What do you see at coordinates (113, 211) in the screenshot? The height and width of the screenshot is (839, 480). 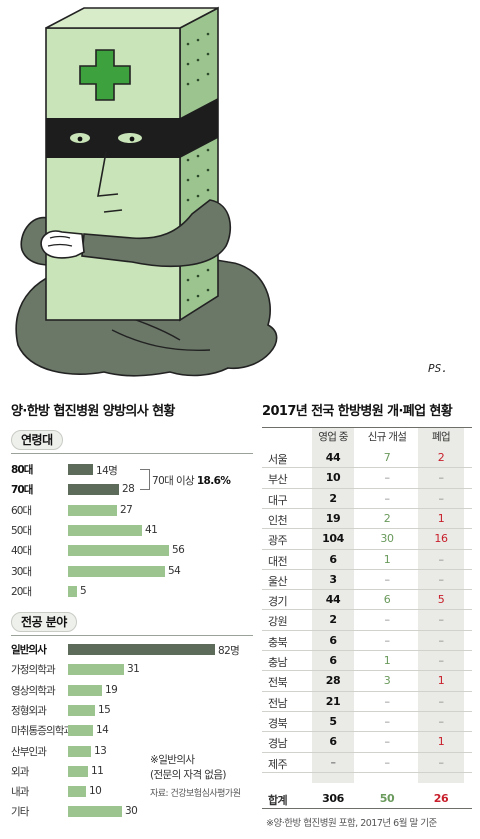 I see `mouth` at bounding box center [113, 211].